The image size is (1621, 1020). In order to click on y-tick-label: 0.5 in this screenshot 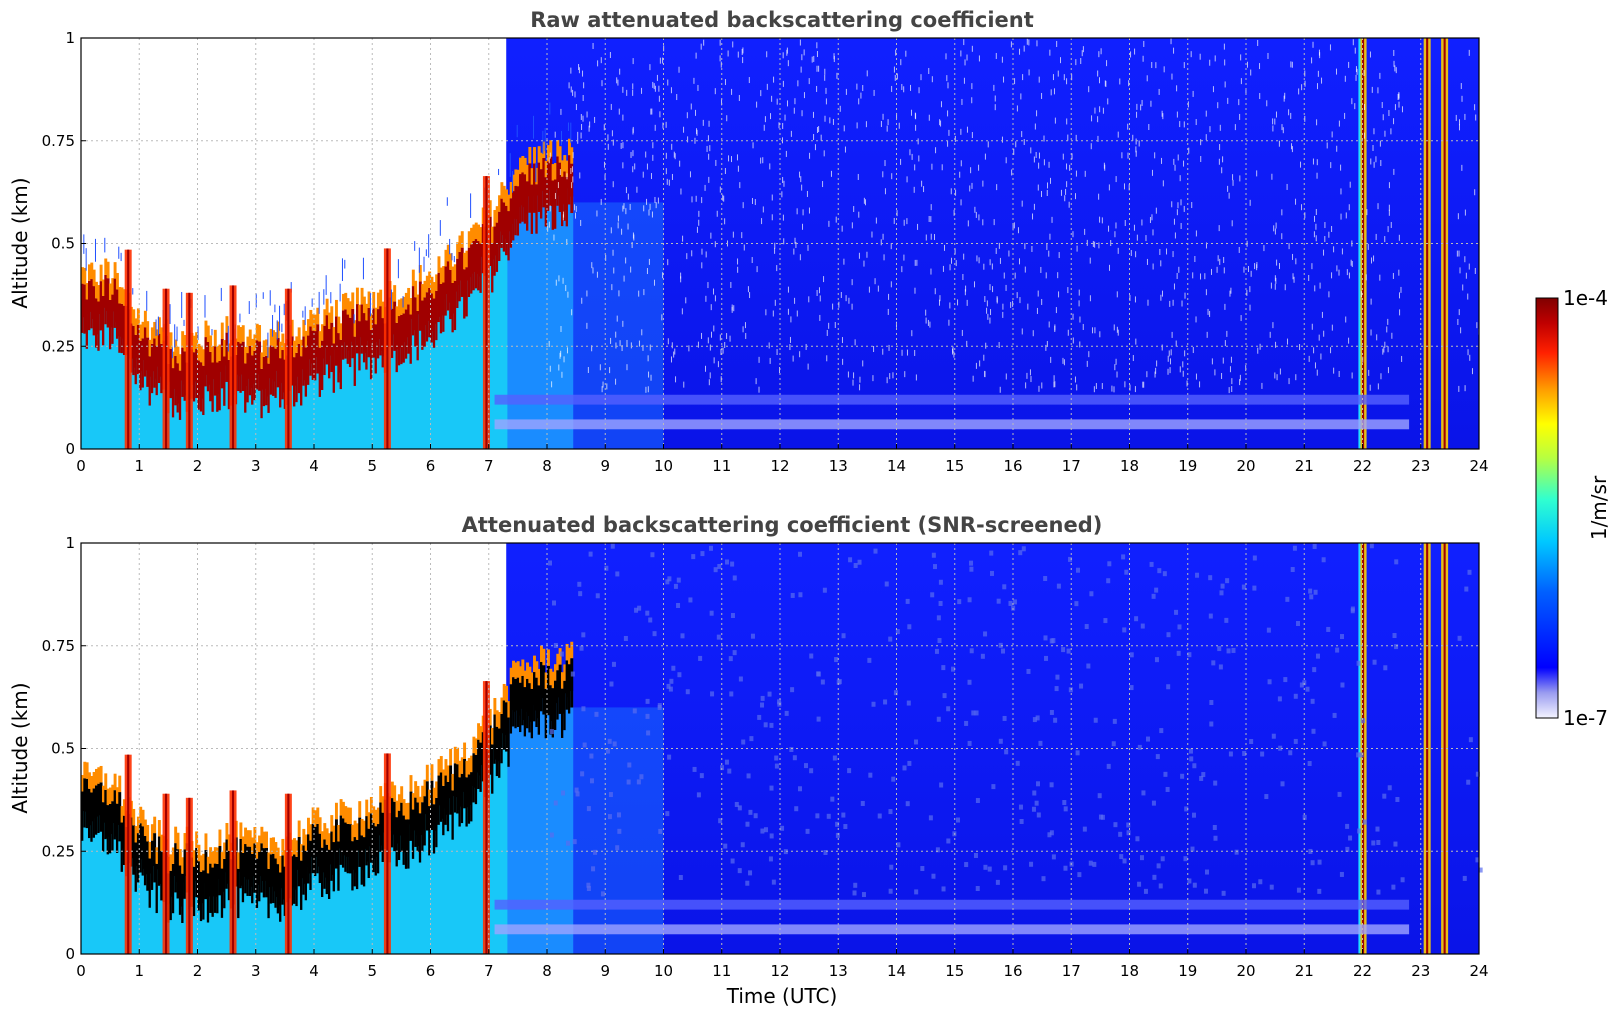, I will do `click(63, 244)`.